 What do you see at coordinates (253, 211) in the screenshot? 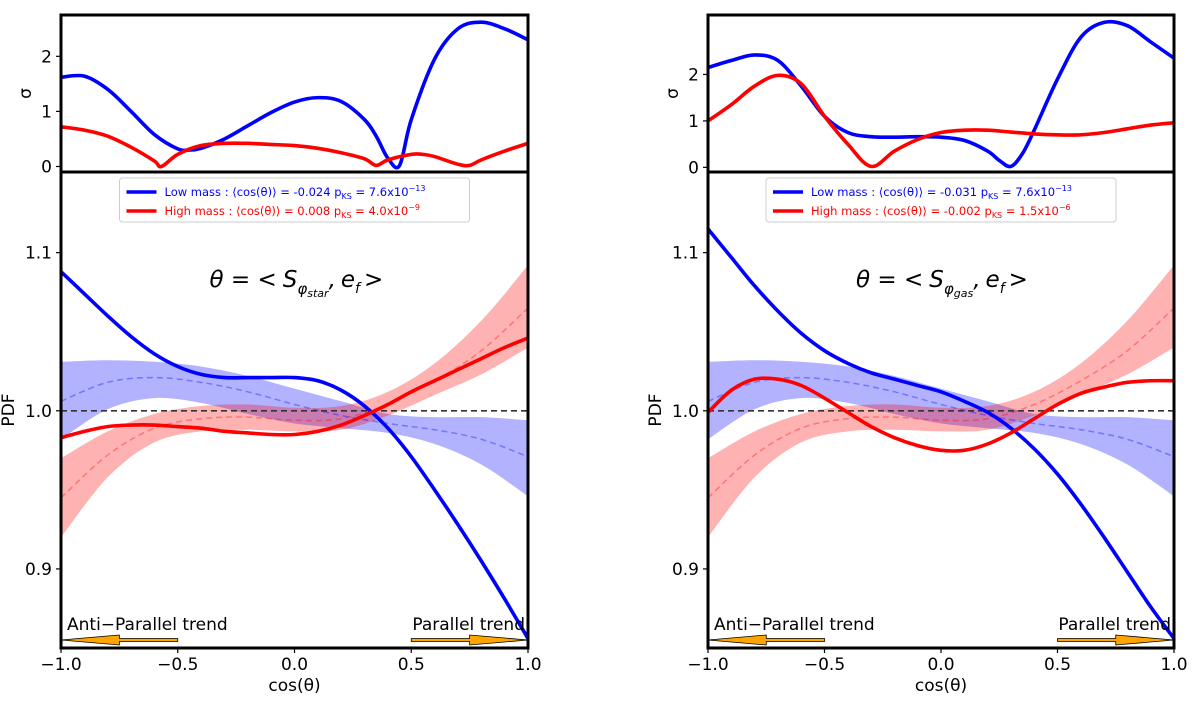
I see `legend-label: High mass : ⟨cos(θ)⟩ = 0.008 p` at bounding box center [253, 211].